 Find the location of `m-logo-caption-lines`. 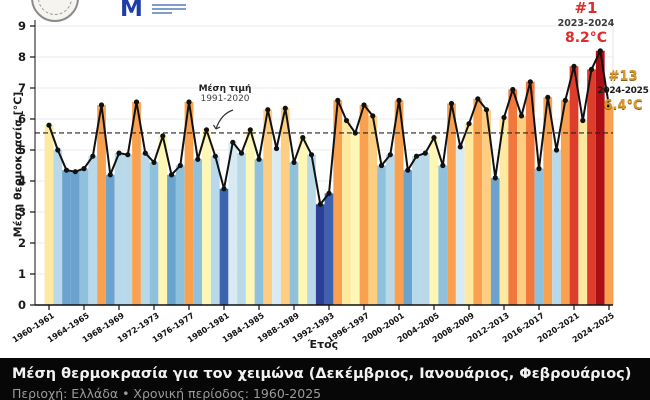

m-logo-caption-lines is located at coordinates (169, 9).